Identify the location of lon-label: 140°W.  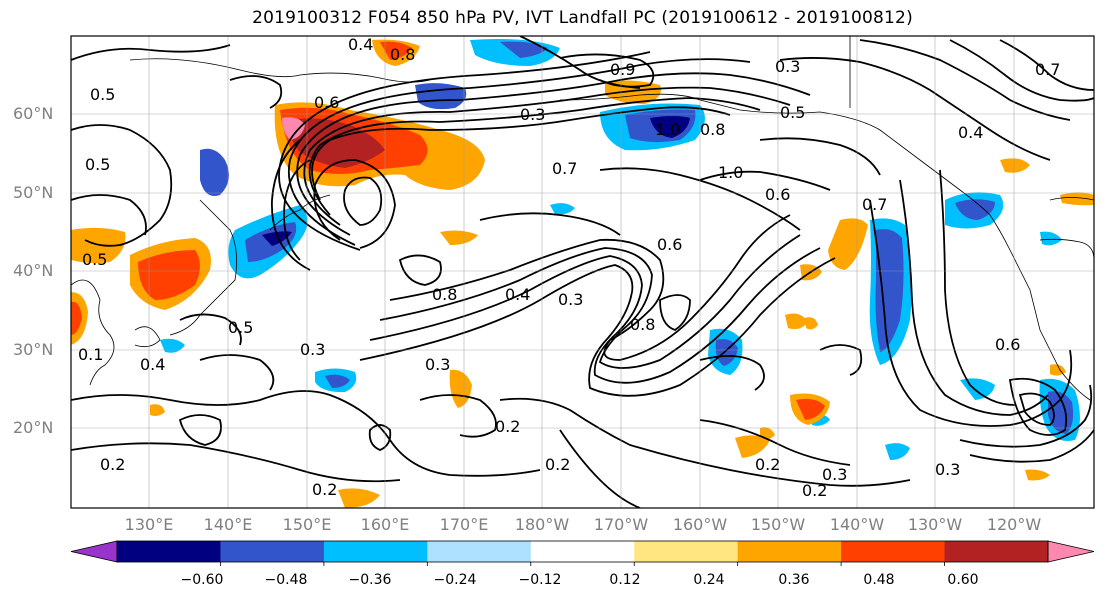
(857, 524).